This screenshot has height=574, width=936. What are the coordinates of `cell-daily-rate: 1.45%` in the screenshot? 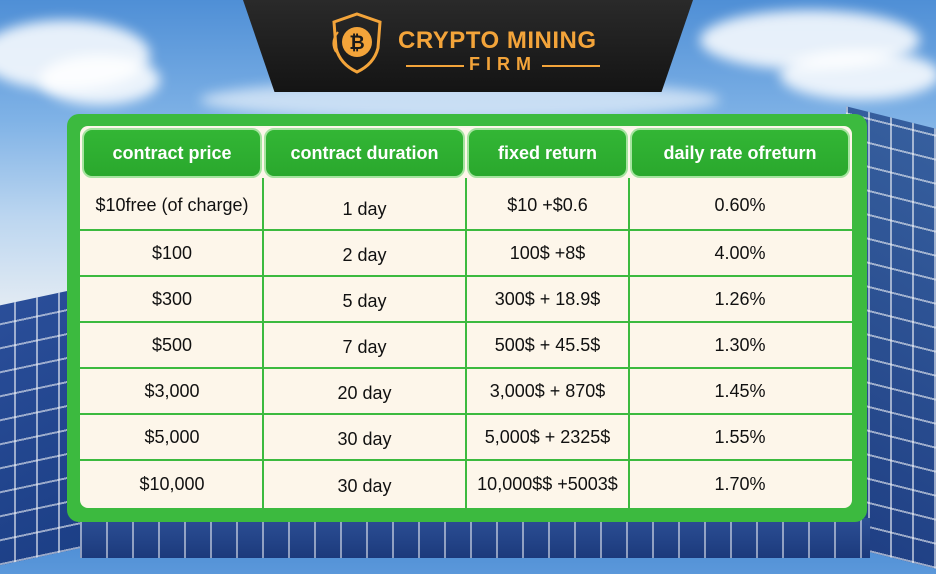 It's located at (740, 390).